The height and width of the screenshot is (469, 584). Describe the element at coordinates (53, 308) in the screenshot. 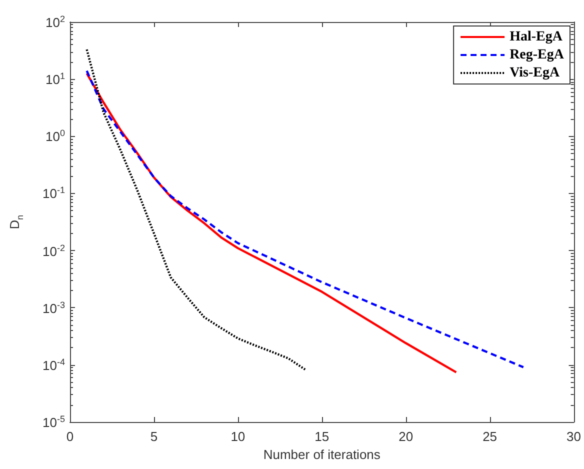

I see `y-tick-label: 10$^{-3}$` at that location.